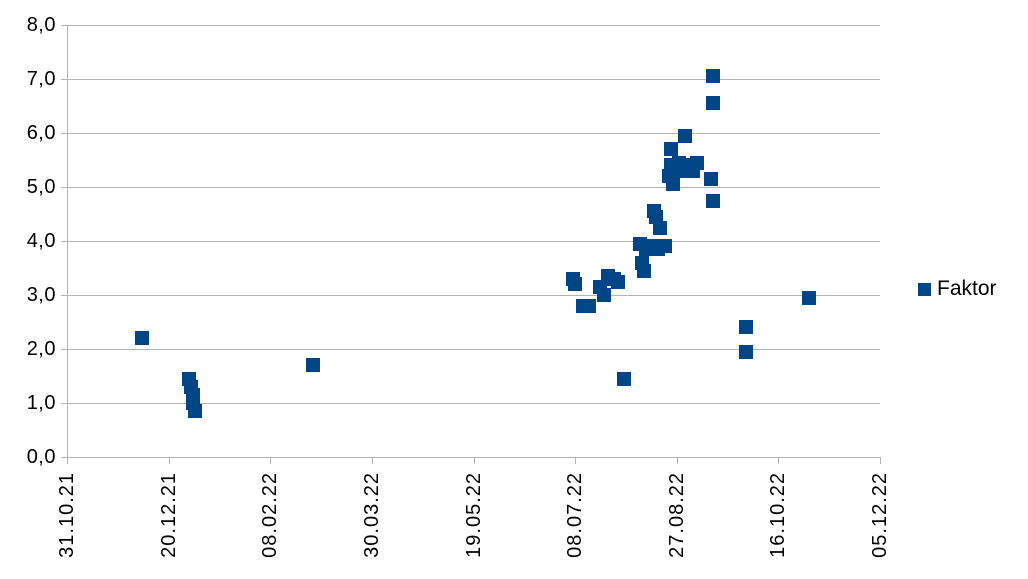  Describe the element at coordinates (473, 515) in the screenshot. I see `x-axis-label: 19.05.22` at that location.